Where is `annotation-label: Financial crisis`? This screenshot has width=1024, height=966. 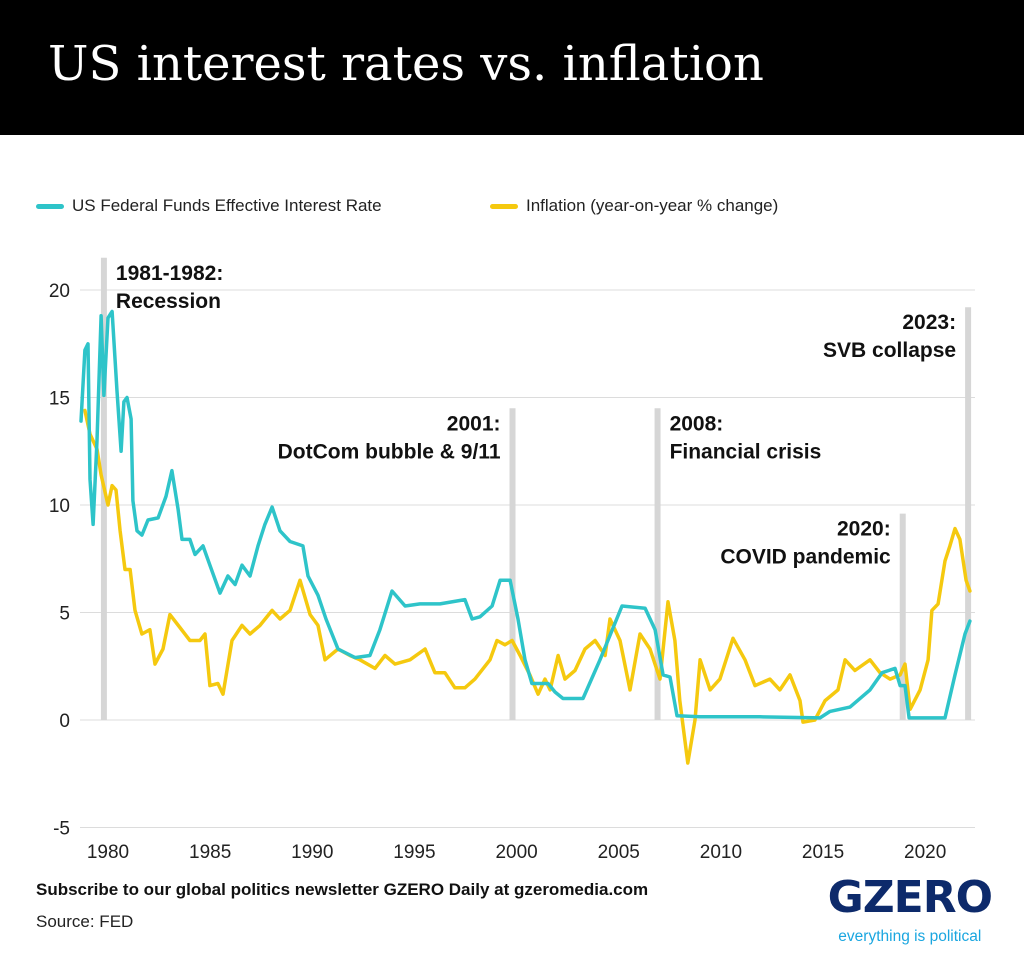 annotation-label: Financial crisis is located at coordinates (746, 451).